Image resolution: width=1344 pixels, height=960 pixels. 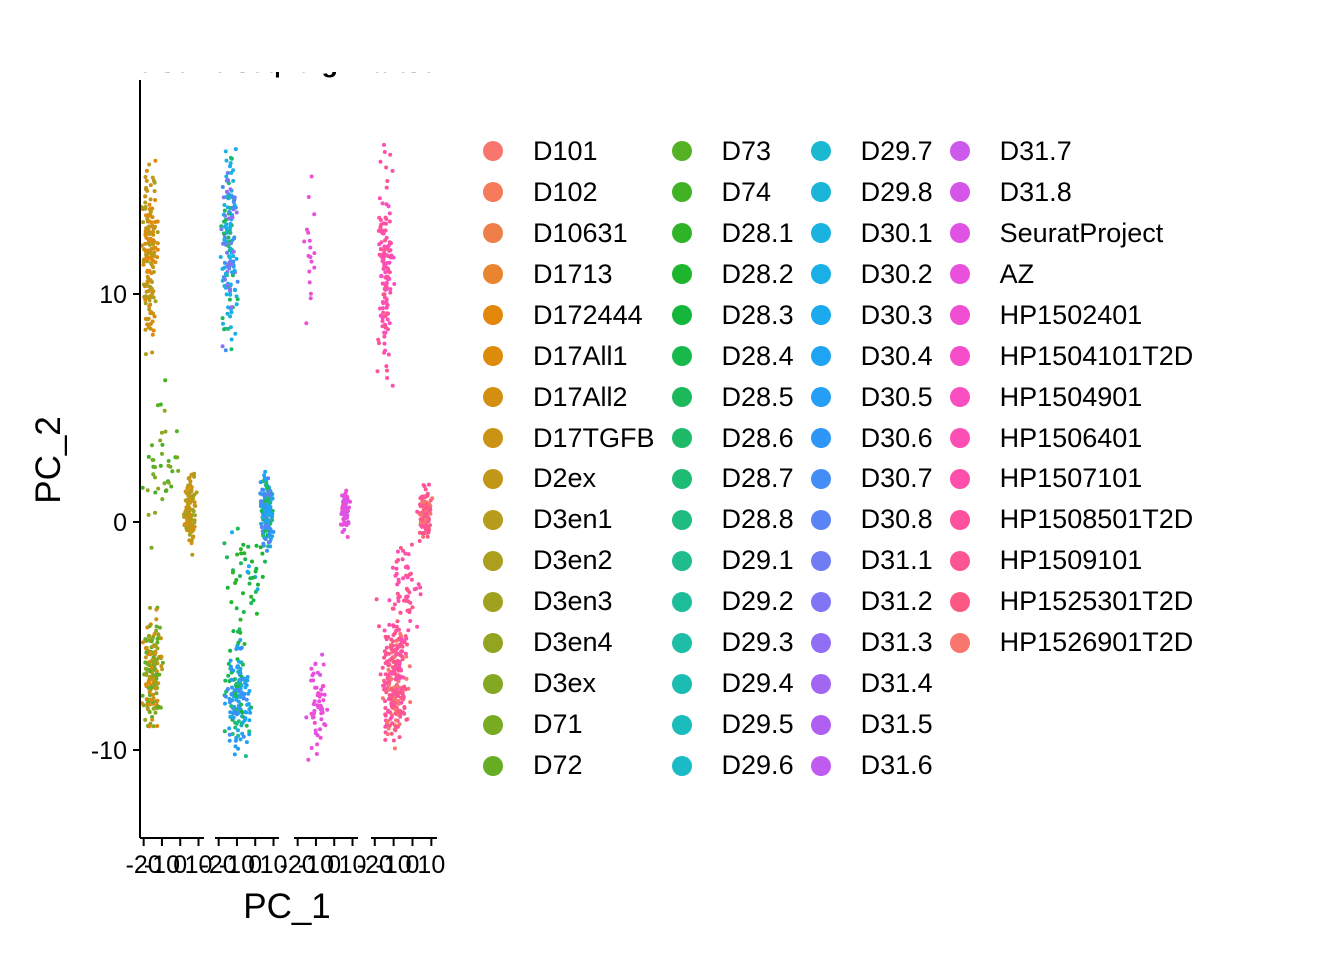 I want to click on legend-item: D101, so click(x=566, y=151).